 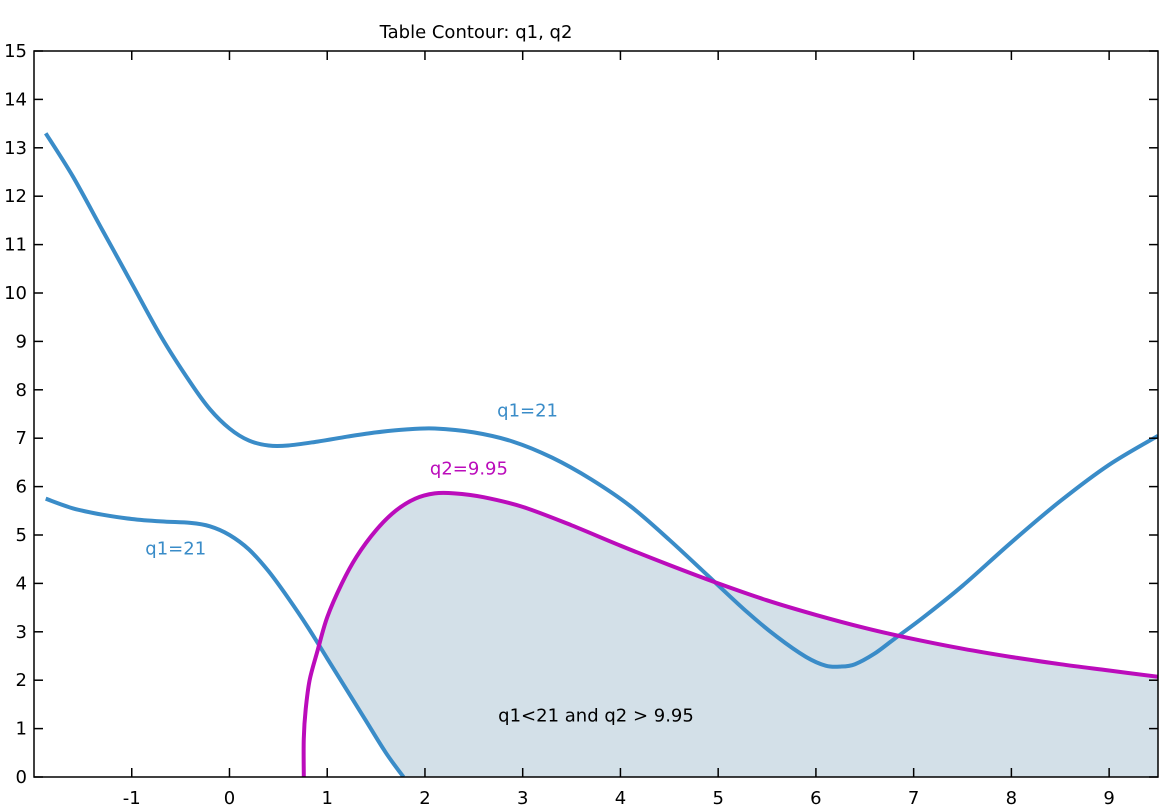 What do you see at coordinates (15, 51) in the screenshot?
I see `y-tick-label: 15` at bounding box center [15, 51].